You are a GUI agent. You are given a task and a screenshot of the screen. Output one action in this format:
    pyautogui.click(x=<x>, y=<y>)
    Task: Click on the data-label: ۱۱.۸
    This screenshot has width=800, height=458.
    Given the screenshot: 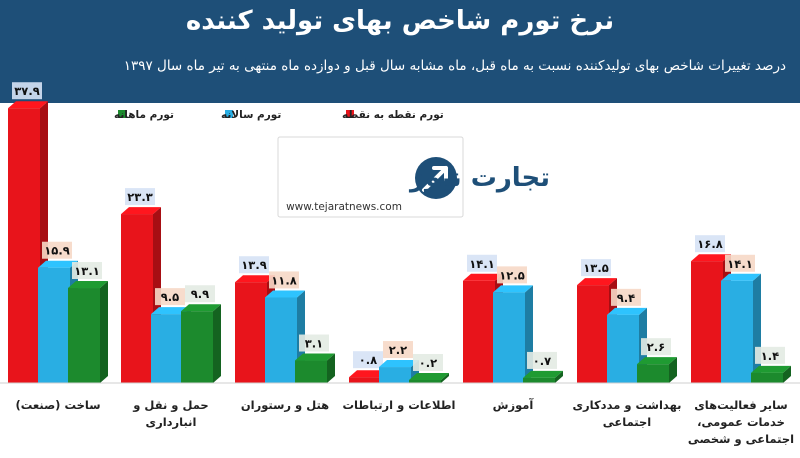 What is the action you would take?
    pyautogui.click(x=283, y=280)
    